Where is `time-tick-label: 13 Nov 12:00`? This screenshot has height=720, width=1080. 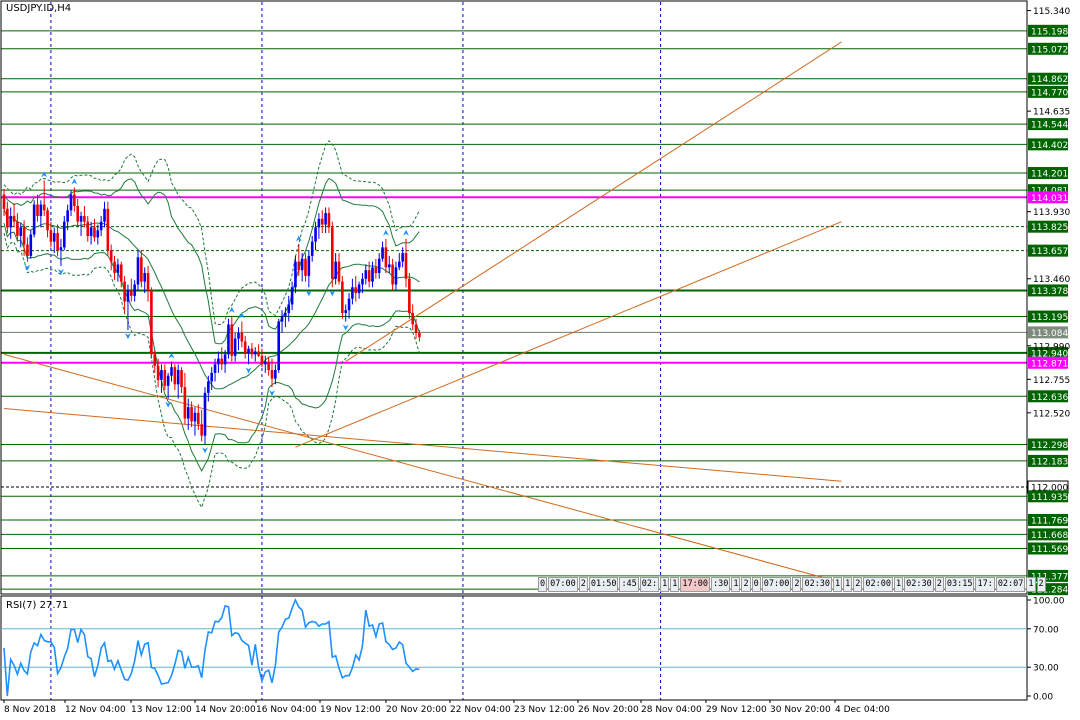 time-tick-label: 13 Nov 12:00 is located at coordinates (161, 710).